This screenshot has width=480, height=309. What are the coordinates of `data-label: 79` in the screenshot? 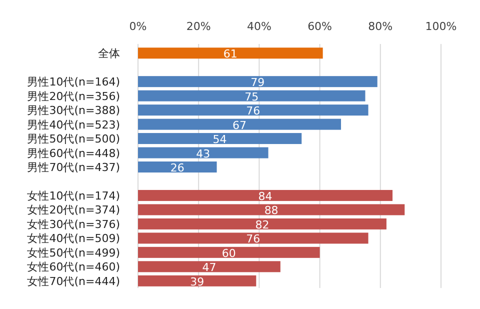 It's located at (257, 83).